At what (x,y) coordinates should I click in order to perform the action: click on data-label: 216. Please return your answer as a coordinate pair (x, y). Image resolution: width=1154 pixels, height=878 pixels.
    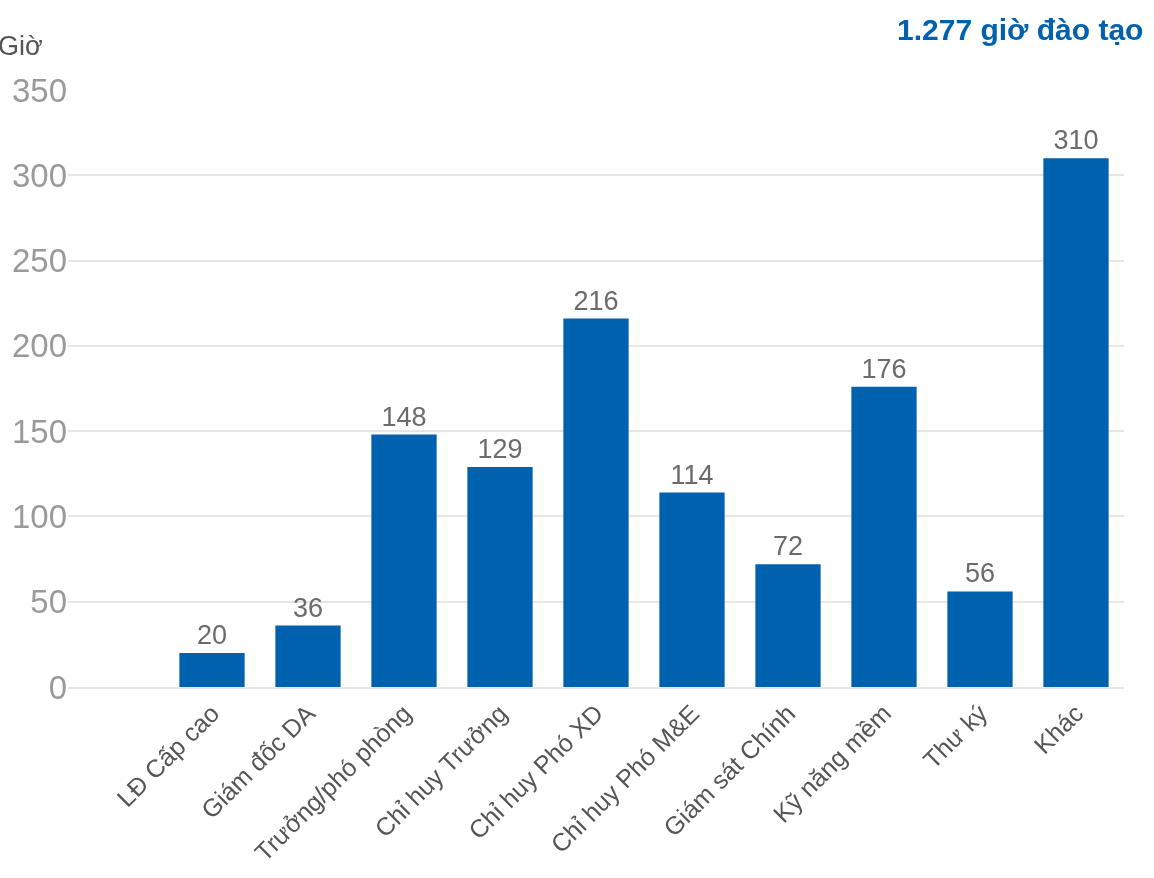
    Looking at the image, I should click on (596, 300).